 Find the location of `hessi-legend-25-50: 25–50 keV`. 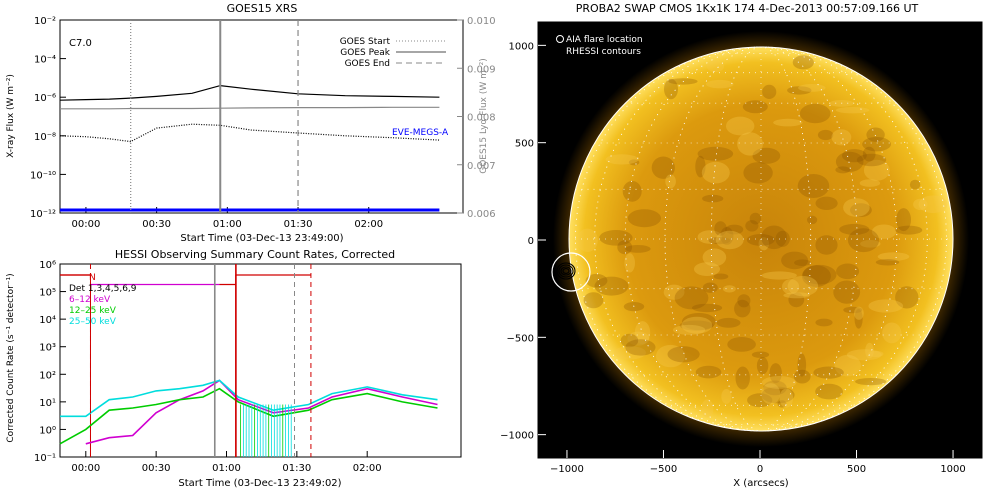

hessi-legend-25-50: 25–50 keV is located at coordinates (93, 322).